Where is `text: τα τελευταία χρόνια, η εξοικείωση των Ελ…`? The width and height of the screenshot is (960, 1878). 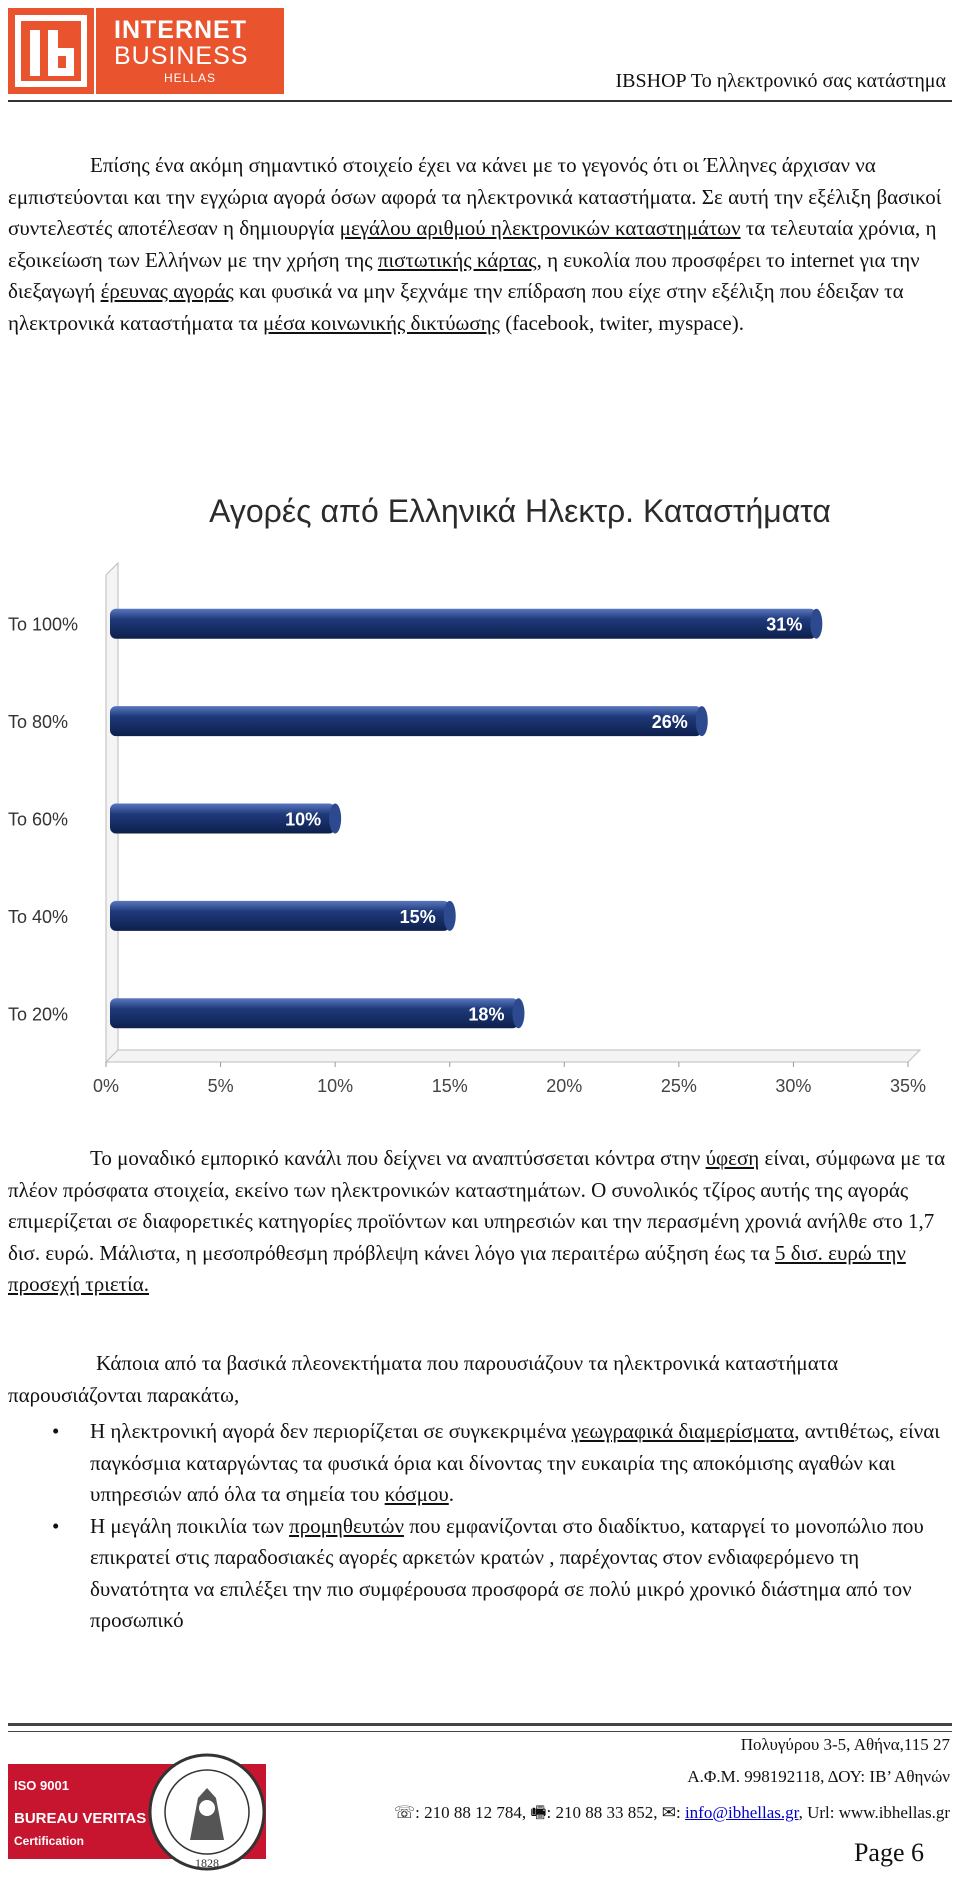
text: τα τελευταία χρόνια, η εξοικείωση των Ελ… is located at coordinates (472, 244).